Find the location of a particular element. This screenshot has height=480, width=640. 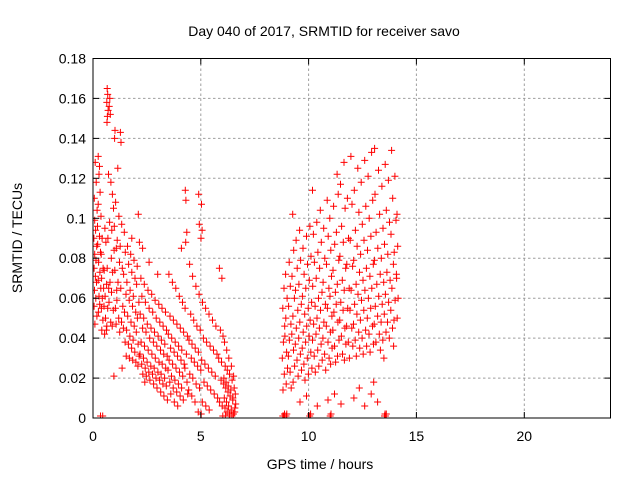

y-tick-label: 0.18 is located at coordinates (72, 59).